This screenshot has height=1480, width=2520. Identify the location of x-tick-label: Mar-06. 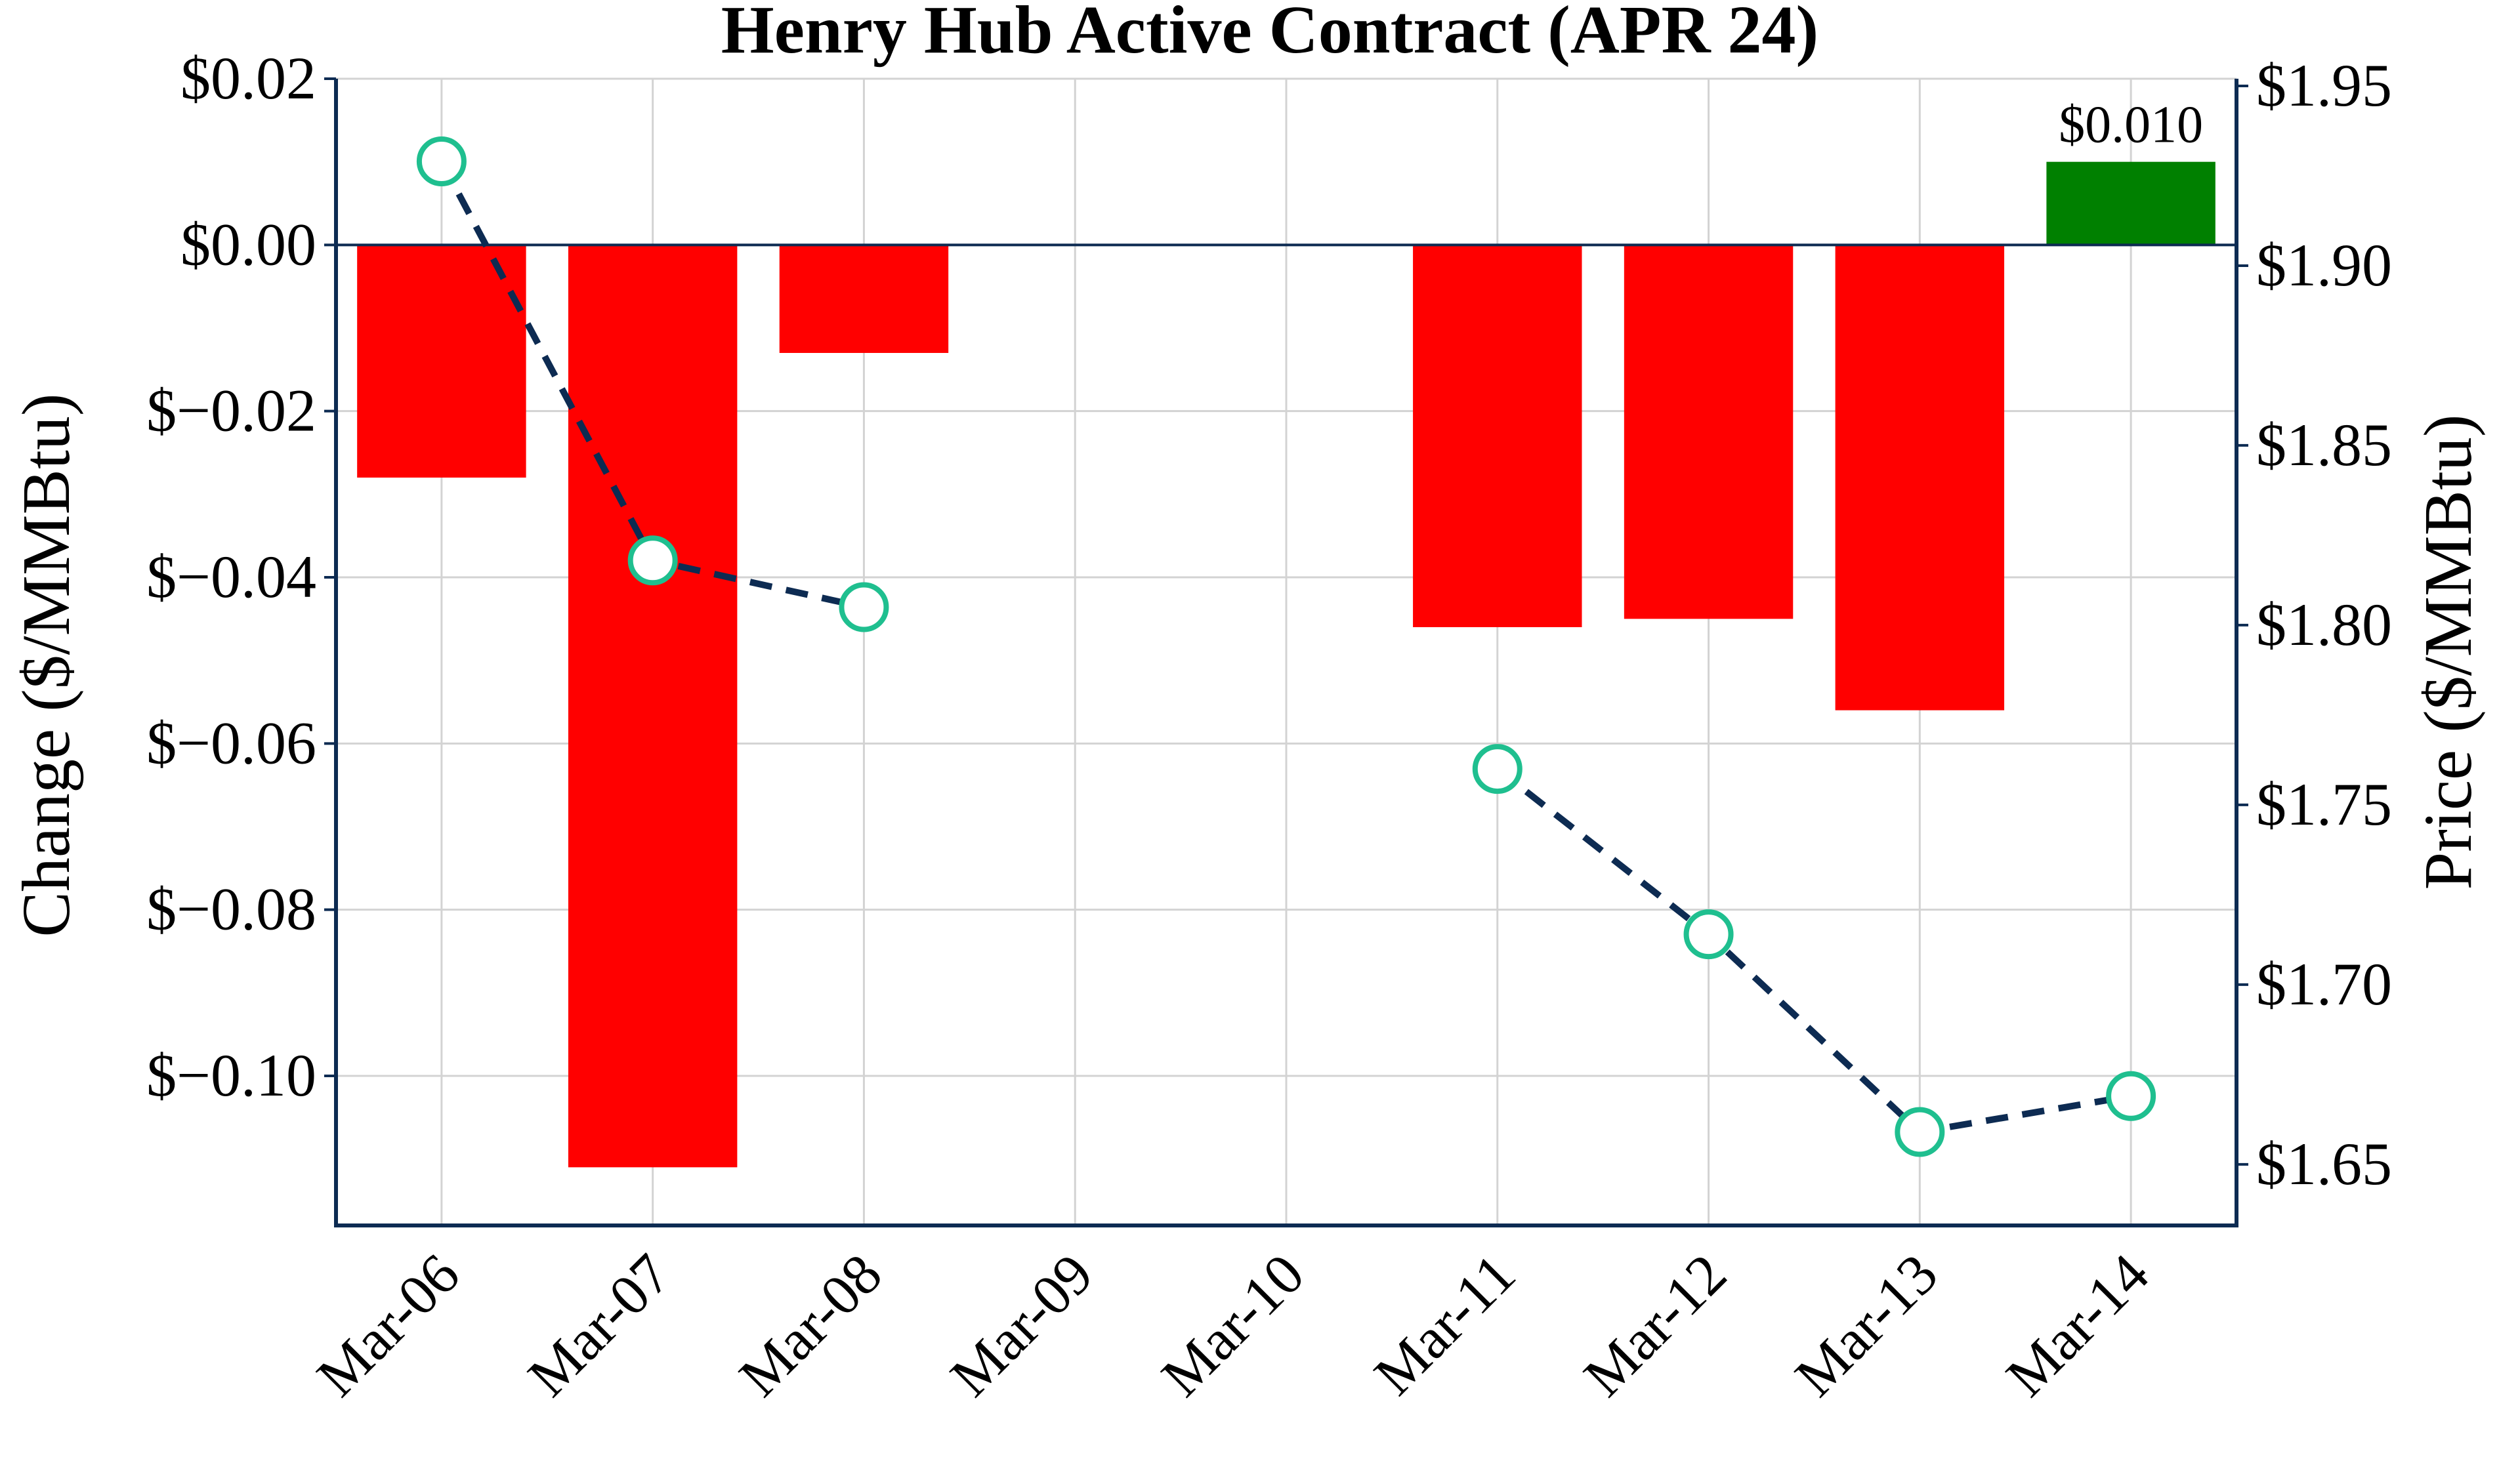
(388, 1326).